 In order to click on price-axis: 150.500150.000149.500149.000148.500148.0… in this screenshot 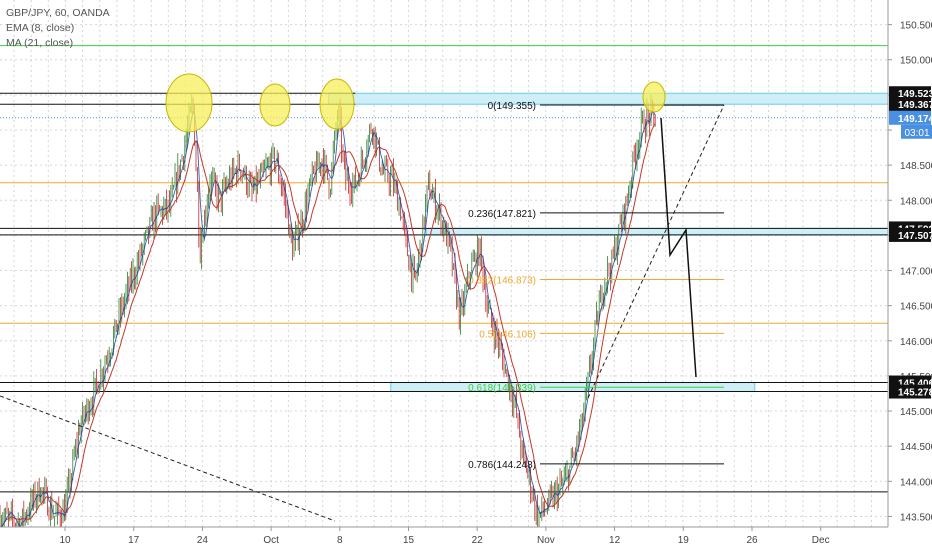, I will do `click(909, 275)`.